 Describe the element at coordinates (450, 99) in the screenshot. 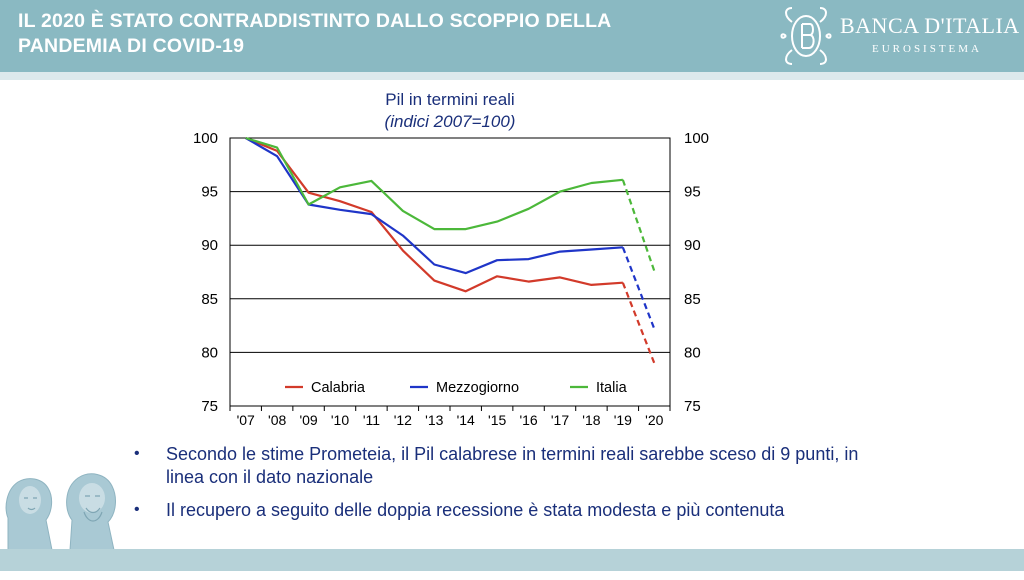

I see `chart-title: Pil in termini reali` at that location.